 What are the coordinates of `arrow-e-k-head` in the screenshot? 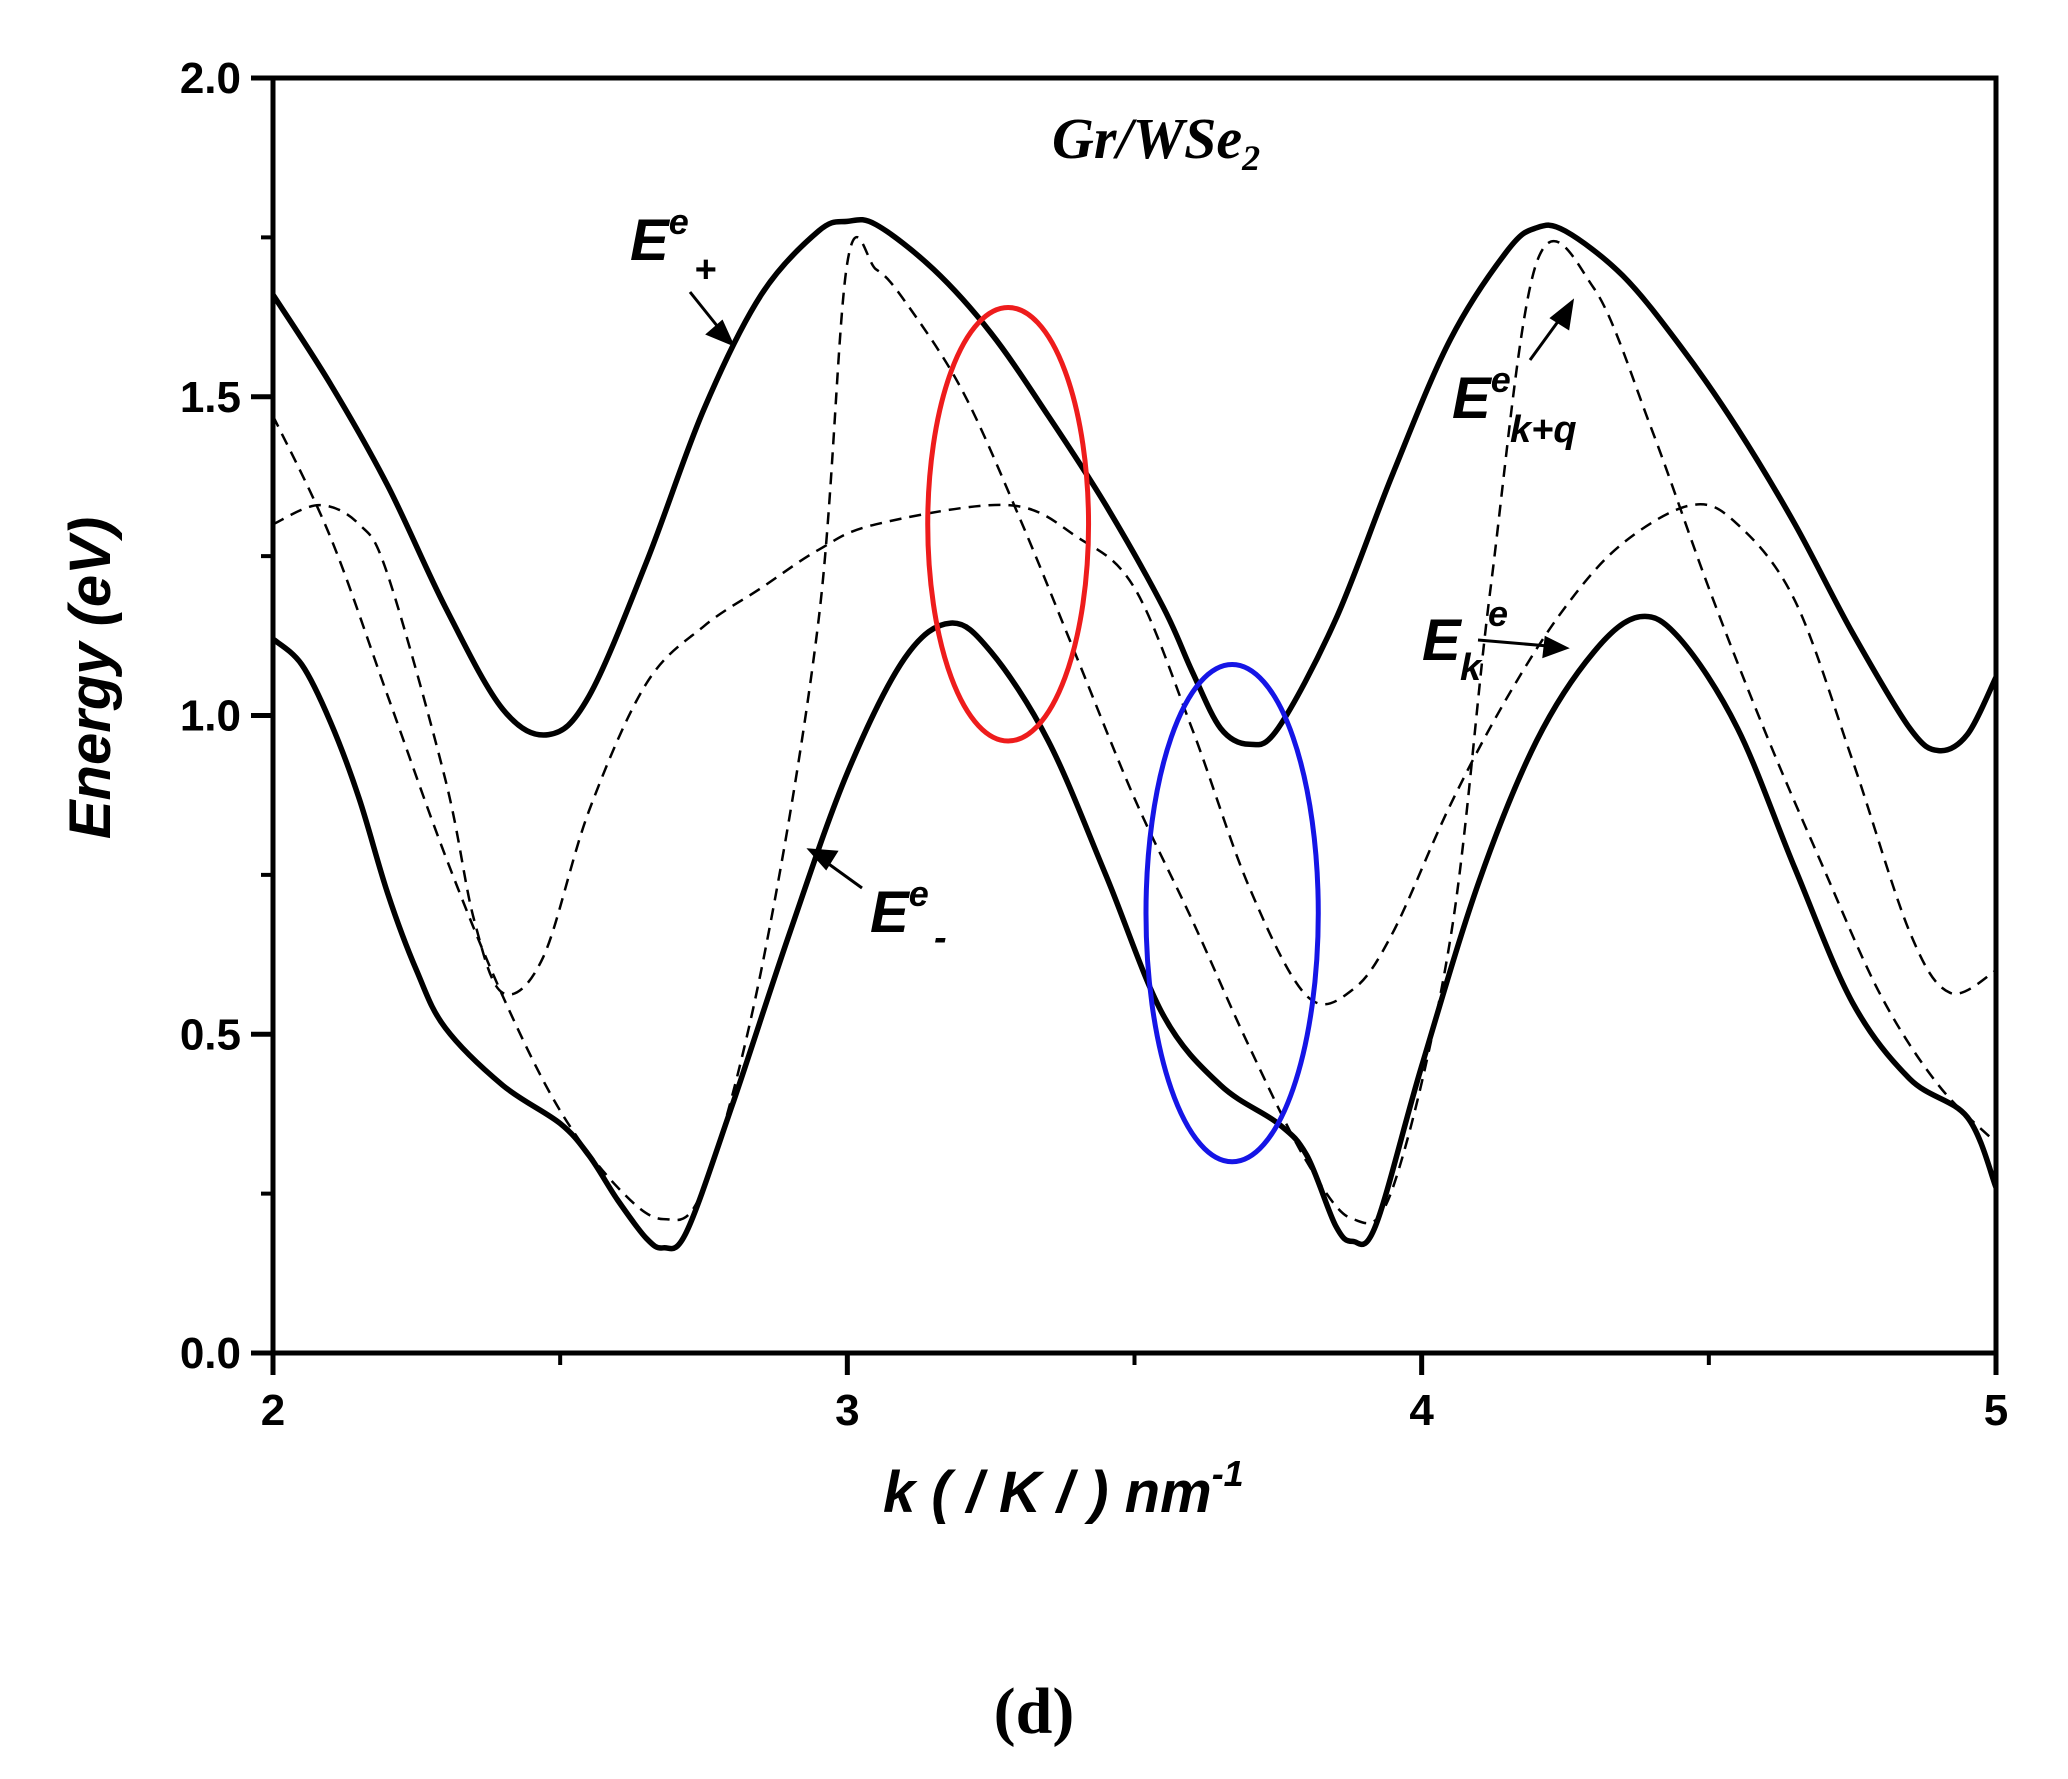 It's located at (1556, 647).